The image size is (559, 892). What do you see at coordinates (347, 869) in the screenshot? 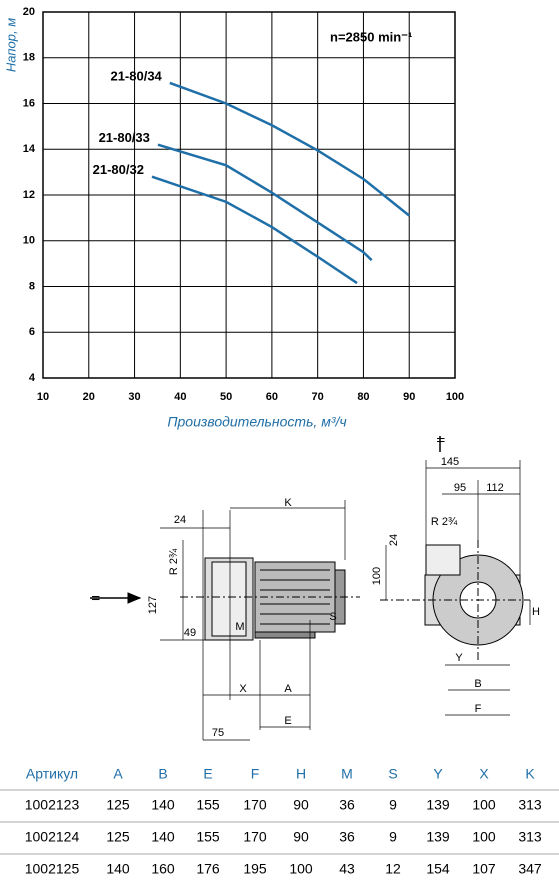
I see `table-cell: 43` at bounding box center [347, 869].